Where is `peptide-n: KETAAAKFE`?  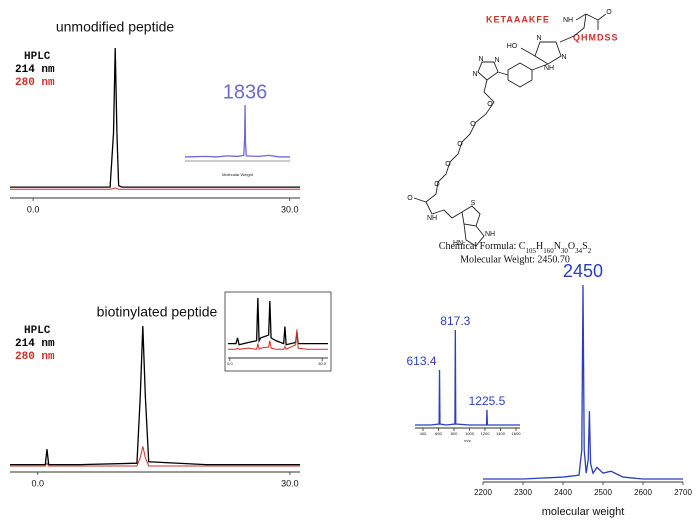 peptide-n: KETAAAKFE is located at coordinates (518, 19).